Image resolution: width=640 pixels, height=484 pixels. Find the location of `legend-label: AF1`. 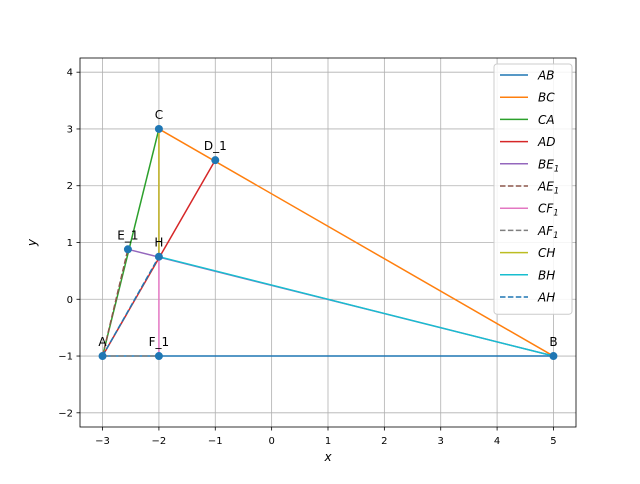

legend-label: AF1 is located at coordinates (548, 232).